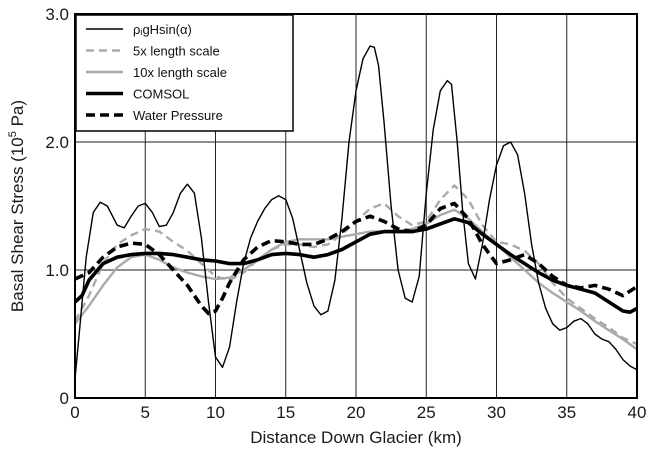 This screenshot has height=451, width=650. I want to click on x-tick-label-0: 0, so click(74, 412).